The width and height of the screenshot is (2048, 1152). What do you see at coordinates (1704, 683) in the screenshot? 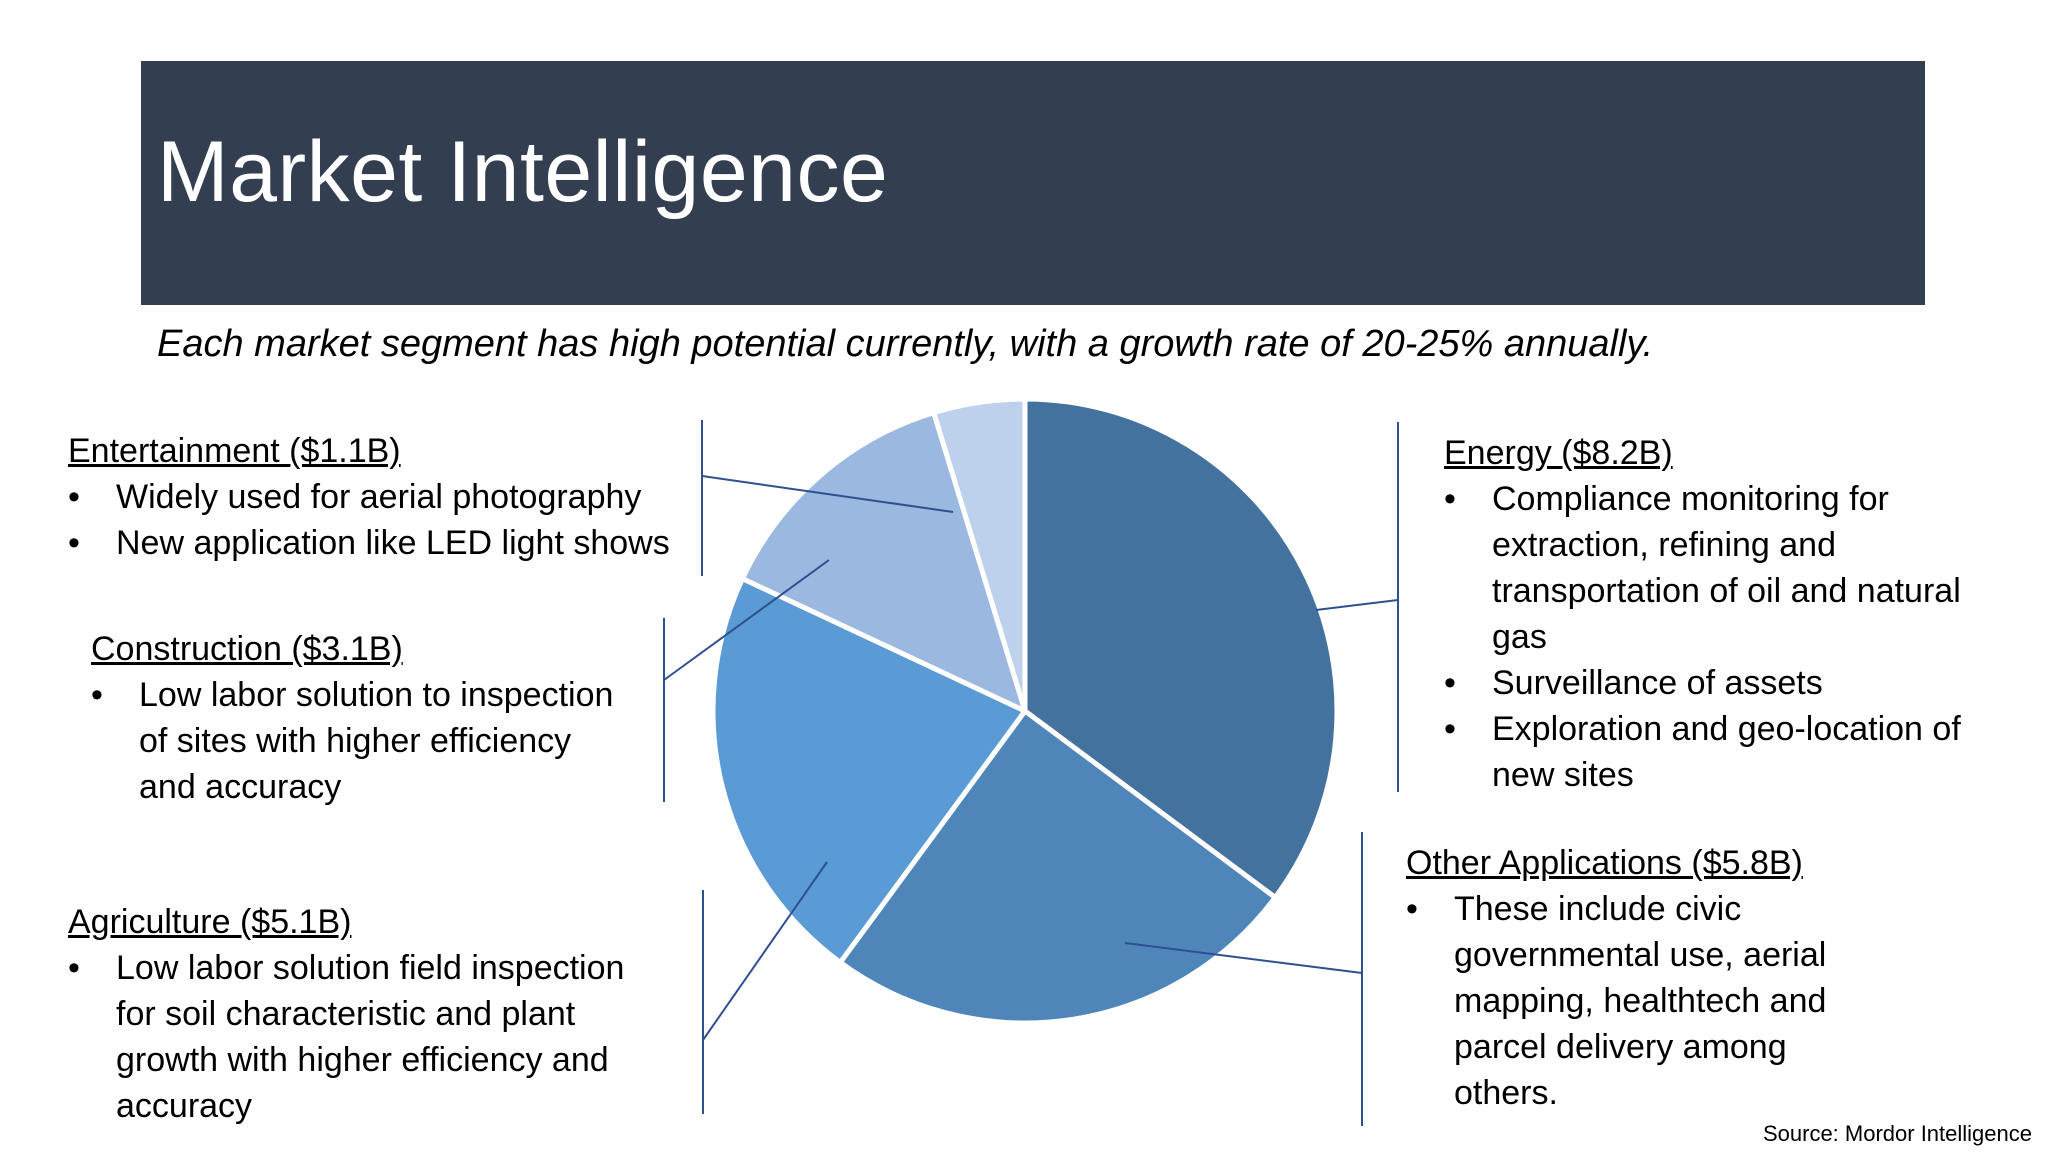
I see `bullet-item: Surveillance of assets` at bounding box center [1704, 683].